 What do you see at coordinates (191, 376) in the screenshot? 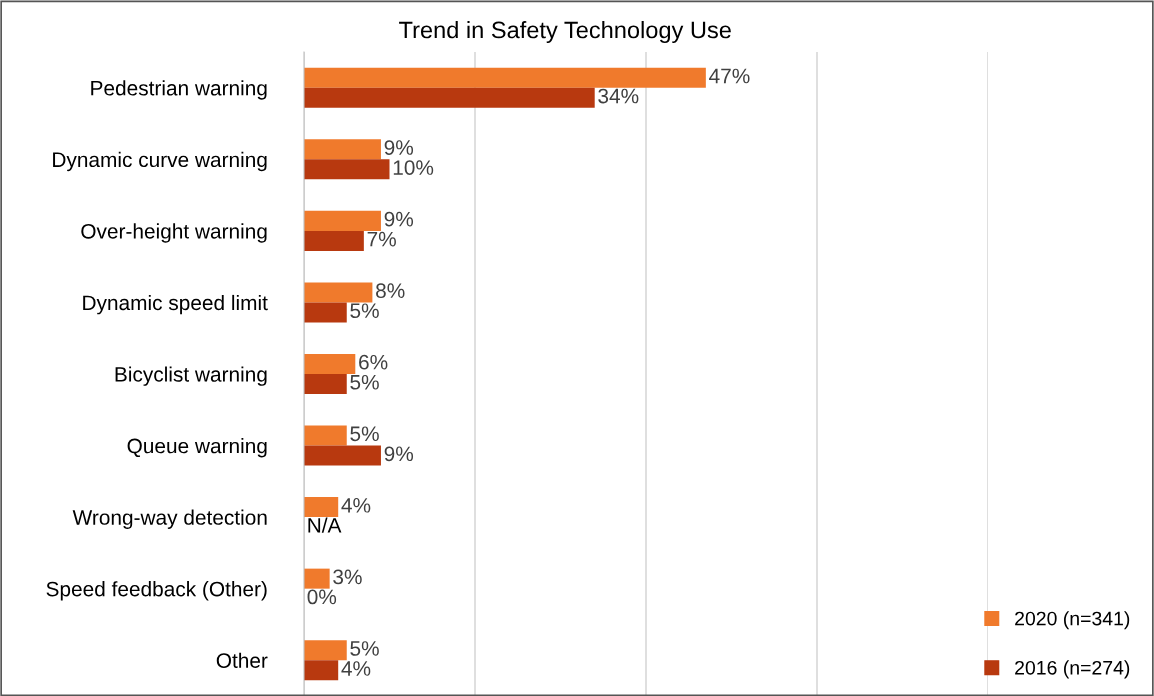
I see `y-tick-label: Bicyclist warning` at bounding box center [191, 376].